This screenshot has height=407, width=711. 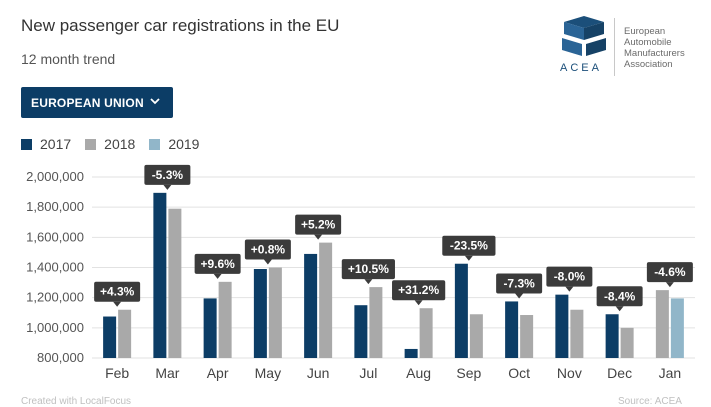 I want to click on change-callout-label: +0.8%, so click(x=268, y=250).